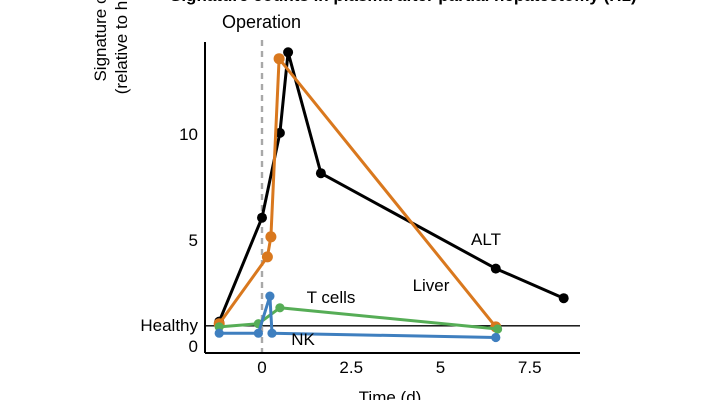  I want to click on series-label-t-cells: T cells, so click(331, 297).